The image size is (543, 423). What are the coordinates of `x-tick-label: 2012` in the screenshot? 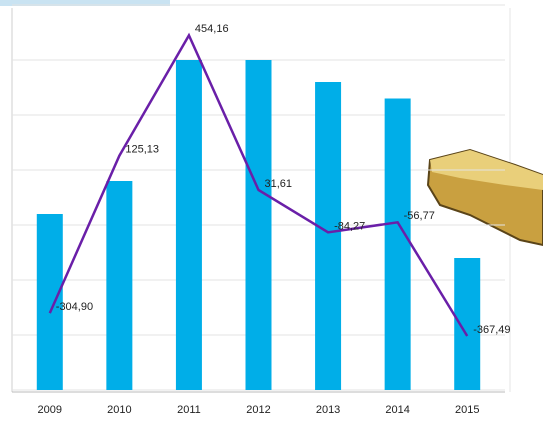 It's located at (258, 410).